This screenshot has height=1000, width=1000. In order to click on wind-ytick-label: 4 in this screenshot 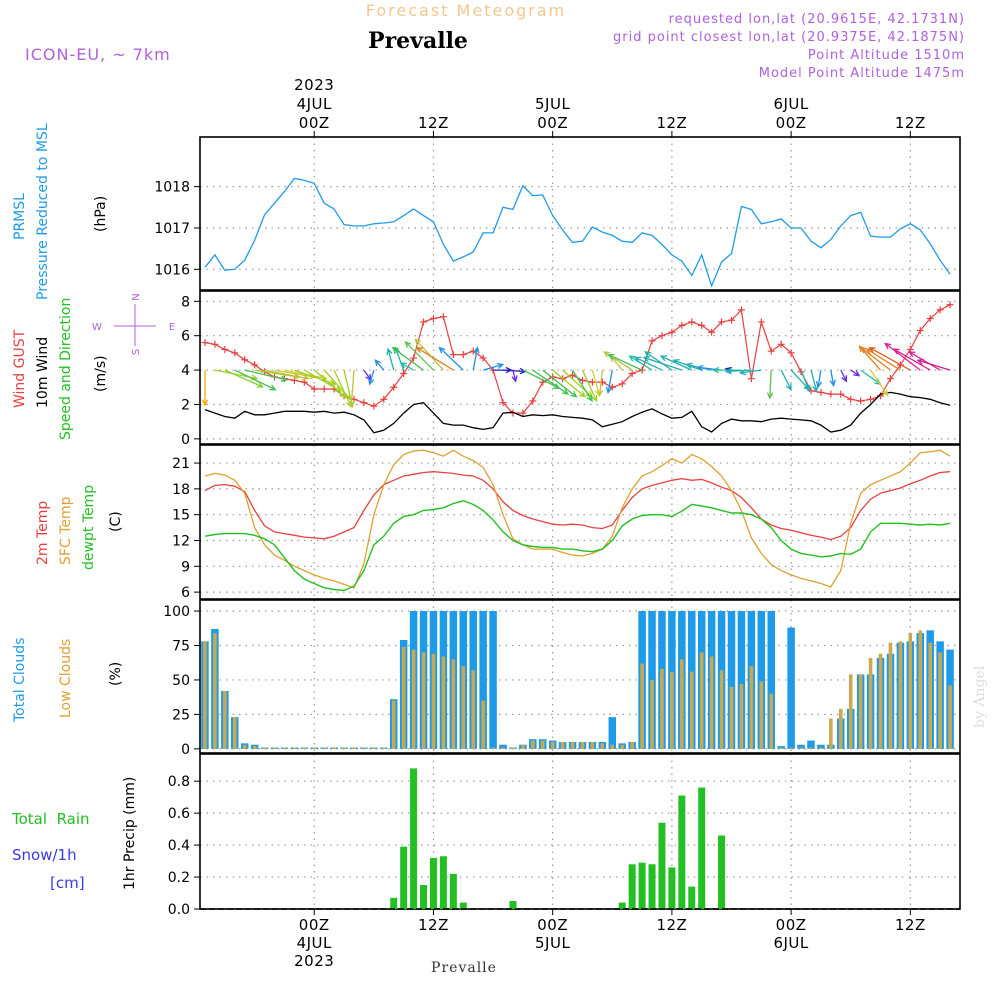, I will do `click(185, 371)`.